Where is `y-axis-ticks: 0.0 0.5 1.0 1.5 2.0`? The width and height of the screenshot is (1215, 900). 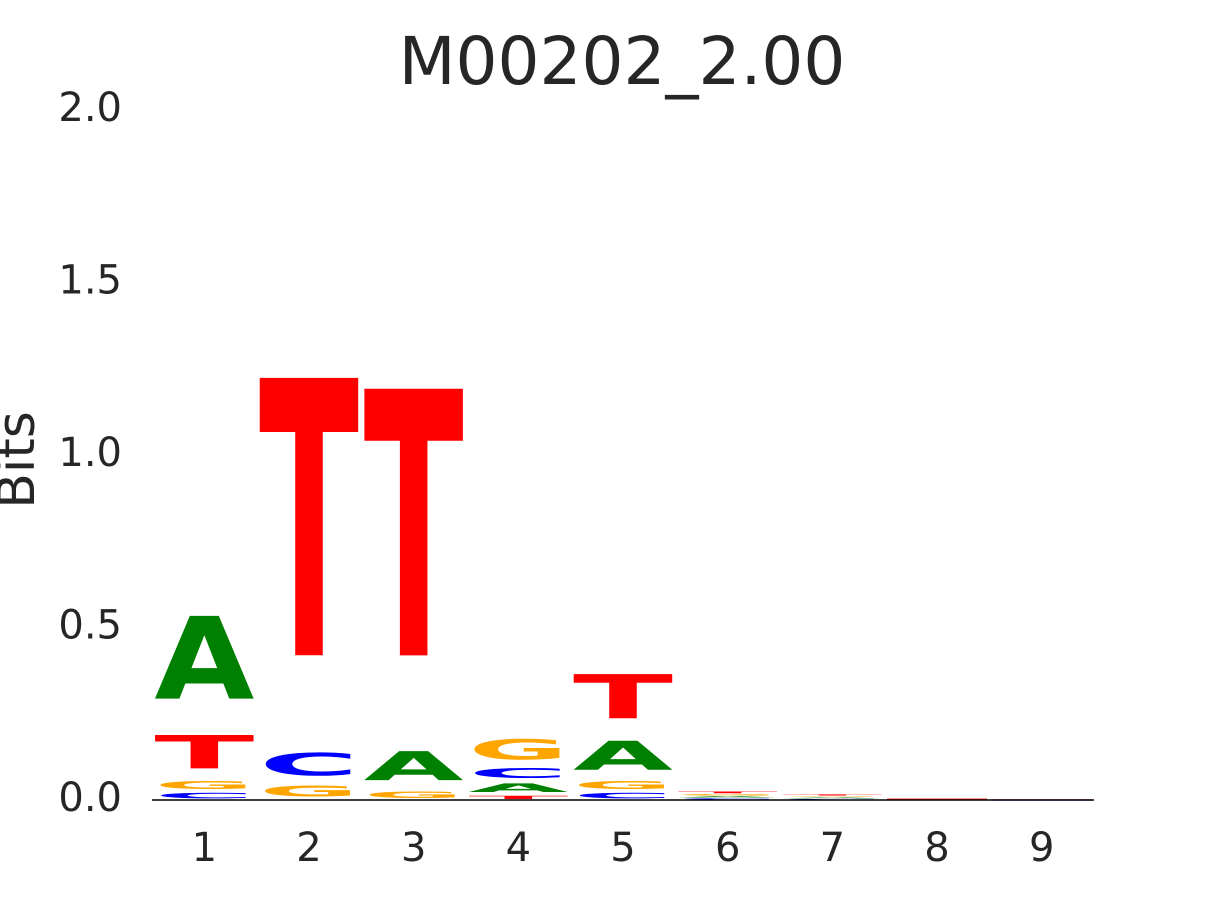 y-axis-ticks: 0.0 0.5 1.0 1.5 2.0 is located at coordinates (90, 453).